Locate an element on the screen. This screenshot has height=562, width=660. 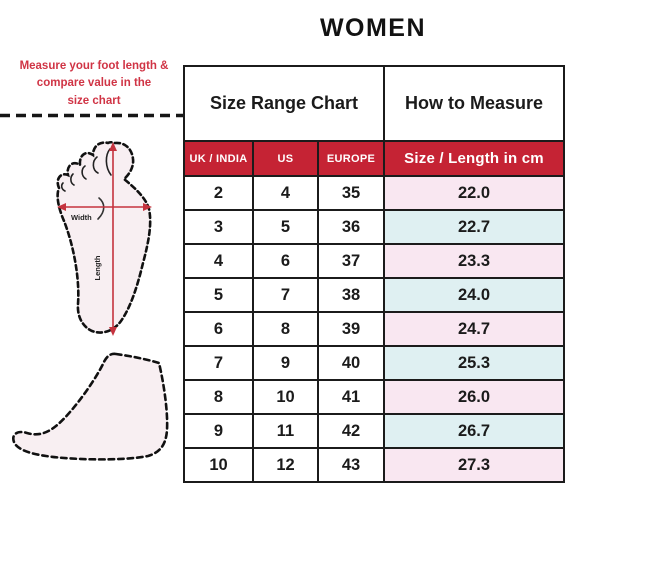
us-cell: 4 is located at coordinates (285, 193).